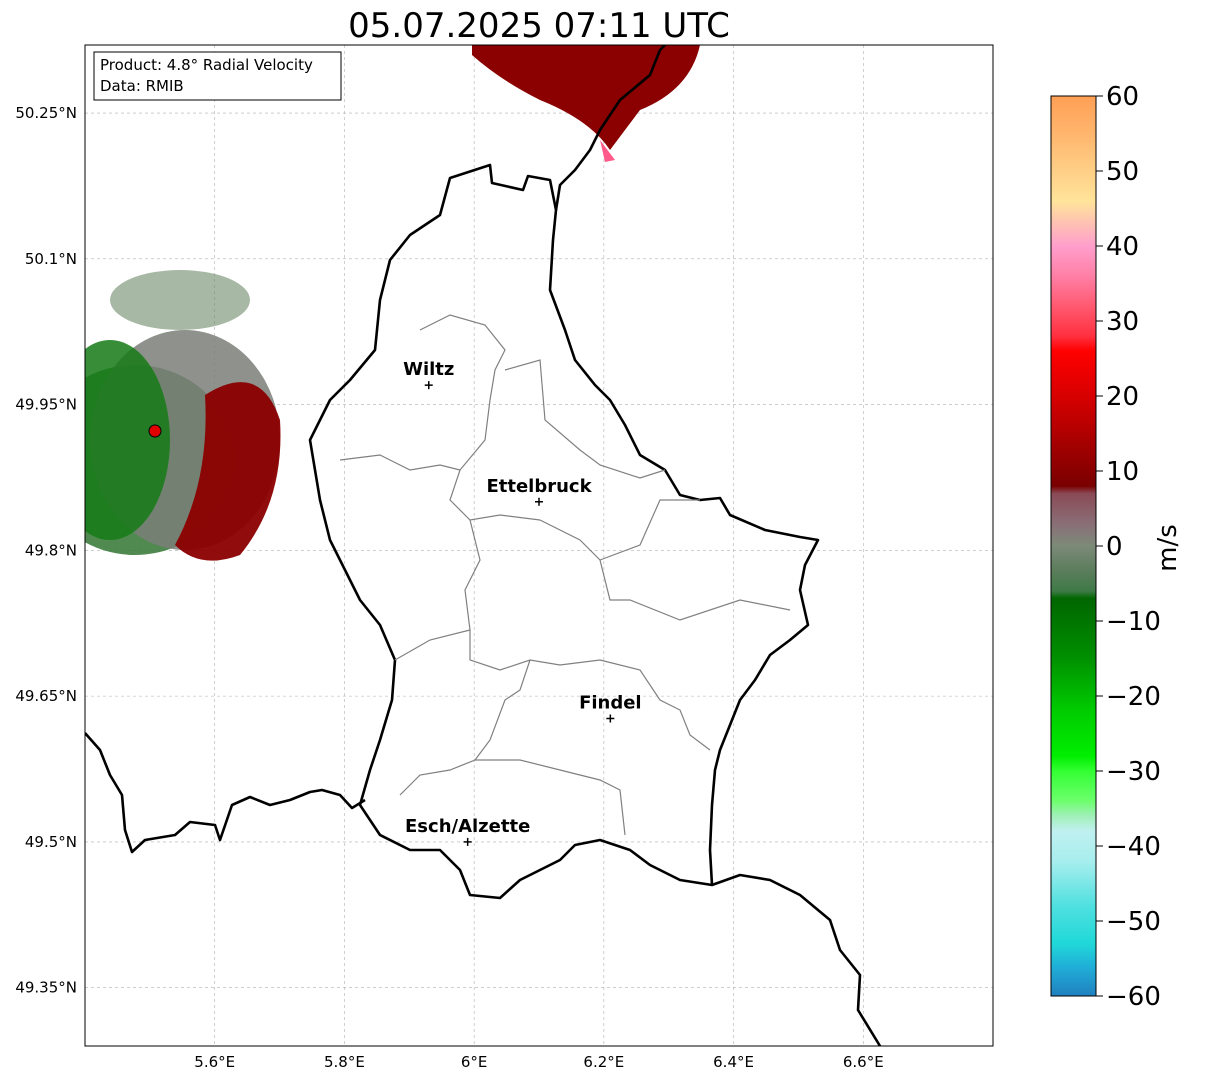 The image size is (1207, 1081). Describe the element at coordinates (51, 259) in the screenshot. I see `lat-tick-label: 50.1°N` at that location.